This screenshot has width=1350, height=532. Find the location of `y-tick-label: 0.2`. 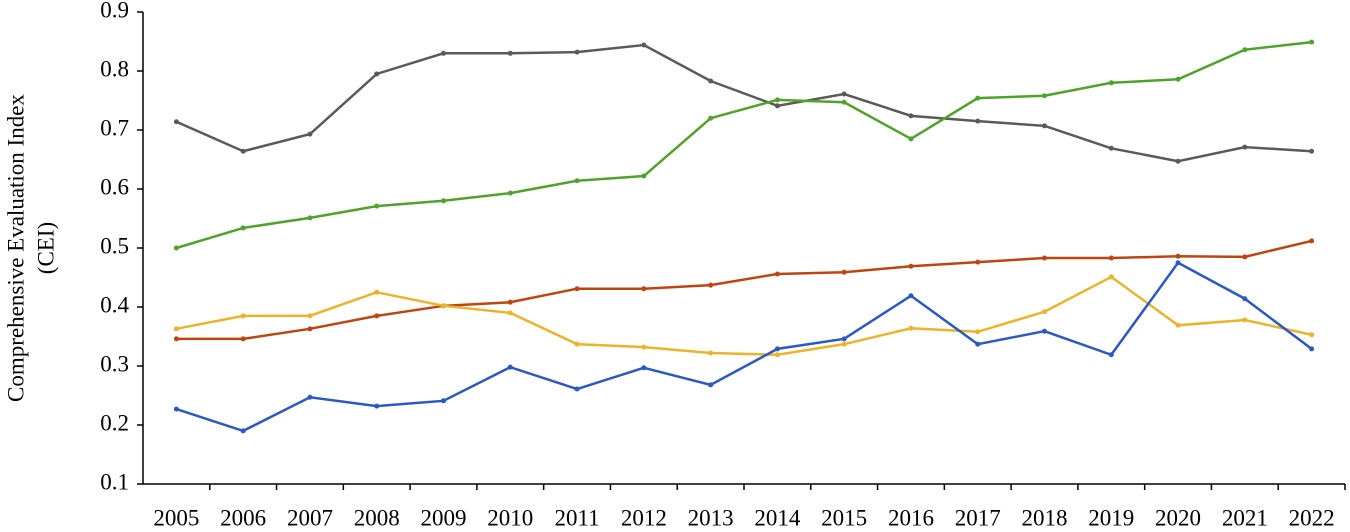

y-tick-label: 0.2 is located at coordinates (114, 422).